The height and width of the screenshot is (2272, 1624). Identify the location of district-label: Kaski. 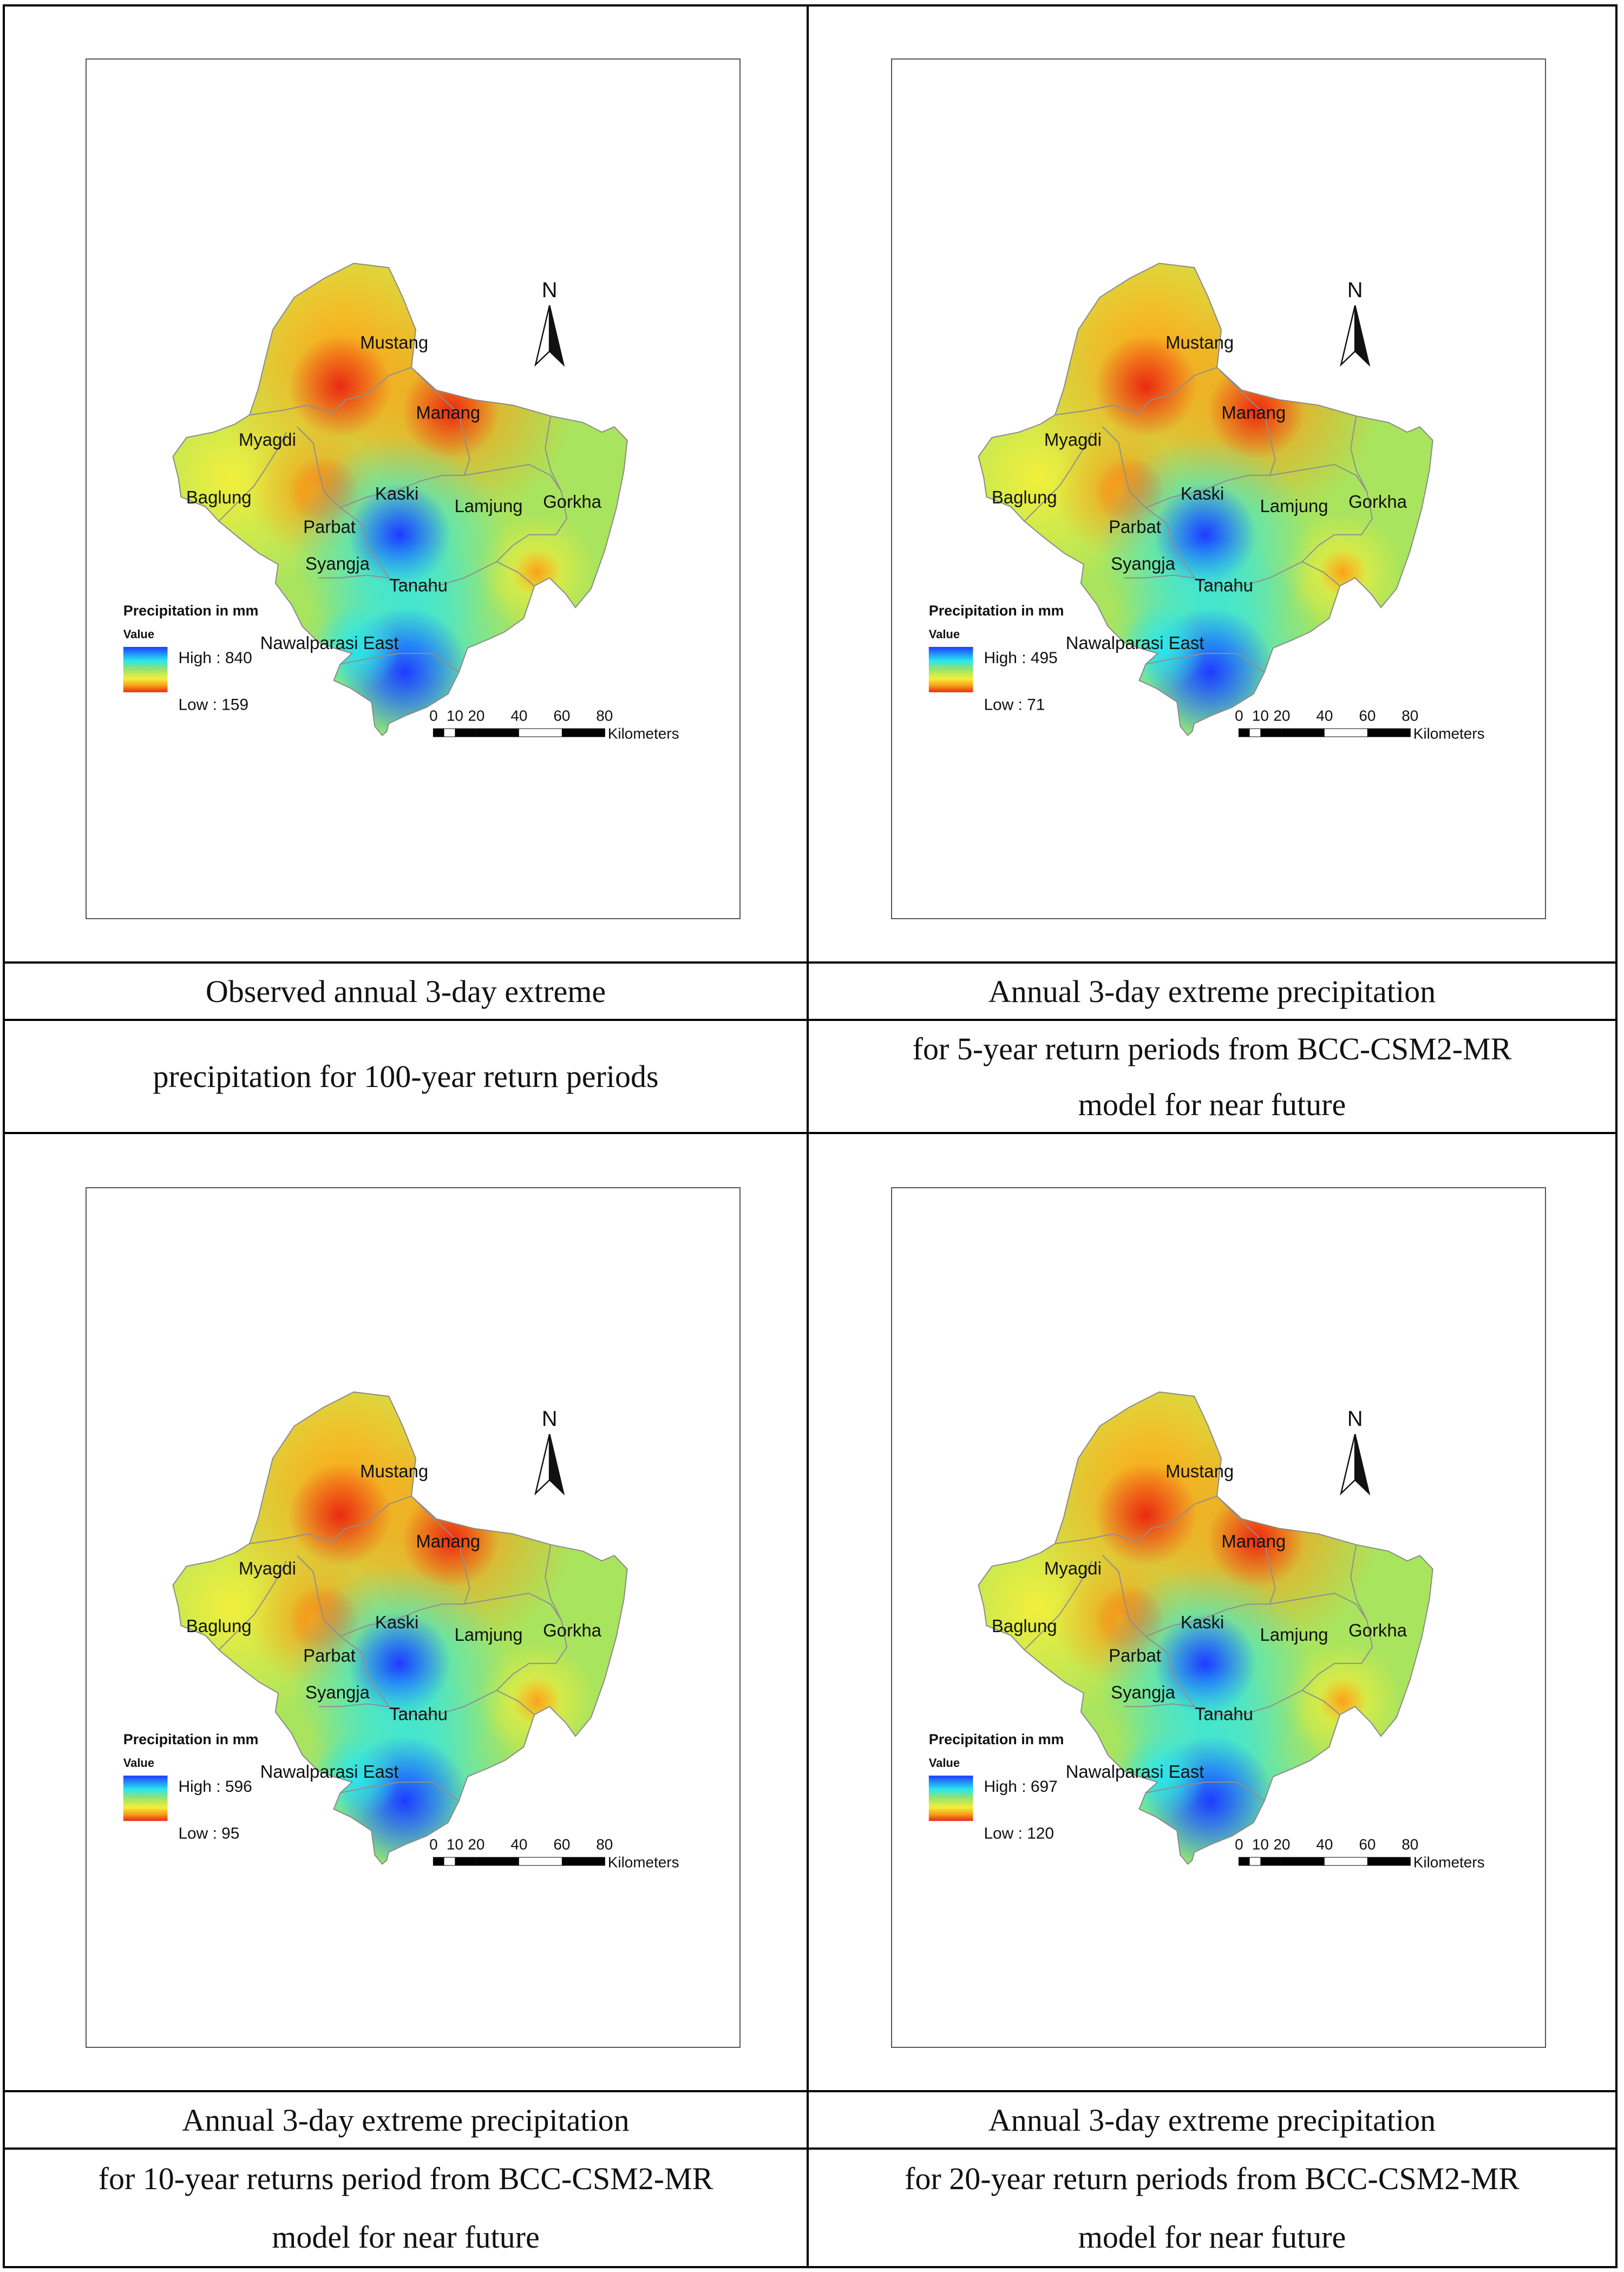
(397, 1622).